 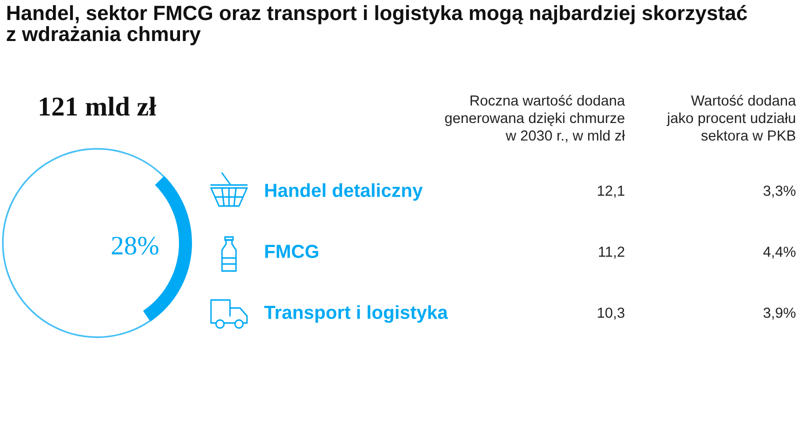 What do you see at coordinates (611, 252) in the screenshot?
I see `data-label: 11,2` at bounding box center [611, 252].